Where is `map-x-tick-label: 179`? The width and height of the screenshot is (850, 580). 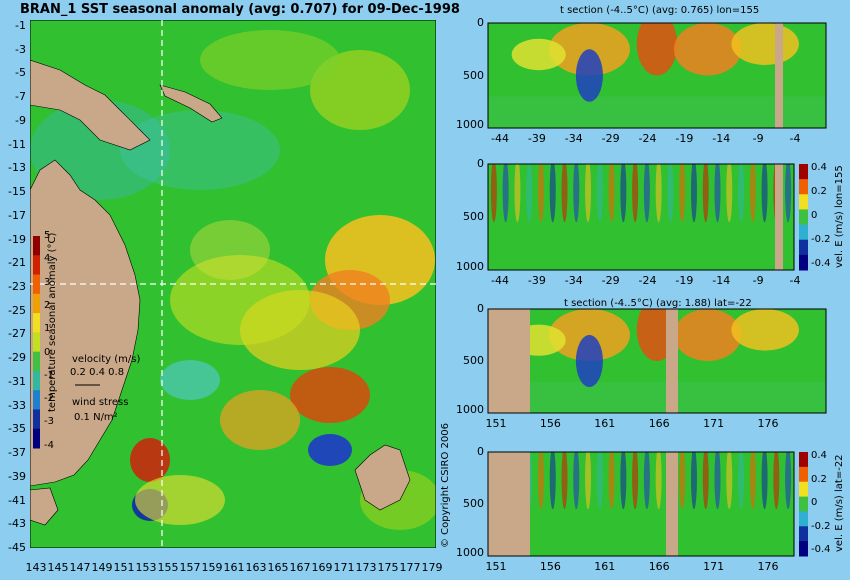 map-x-tick-label: 179 is located at coordinates (432, 567).